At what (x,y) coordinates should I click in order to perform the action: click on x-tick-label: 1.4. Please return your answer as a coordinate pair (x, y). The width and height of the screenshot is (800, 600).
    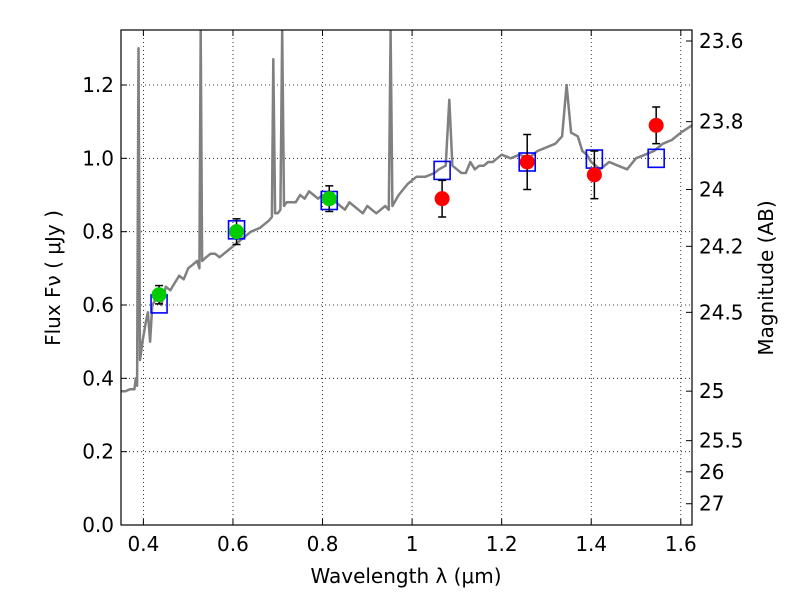
    Looking at the image, I should click on (591, 544).